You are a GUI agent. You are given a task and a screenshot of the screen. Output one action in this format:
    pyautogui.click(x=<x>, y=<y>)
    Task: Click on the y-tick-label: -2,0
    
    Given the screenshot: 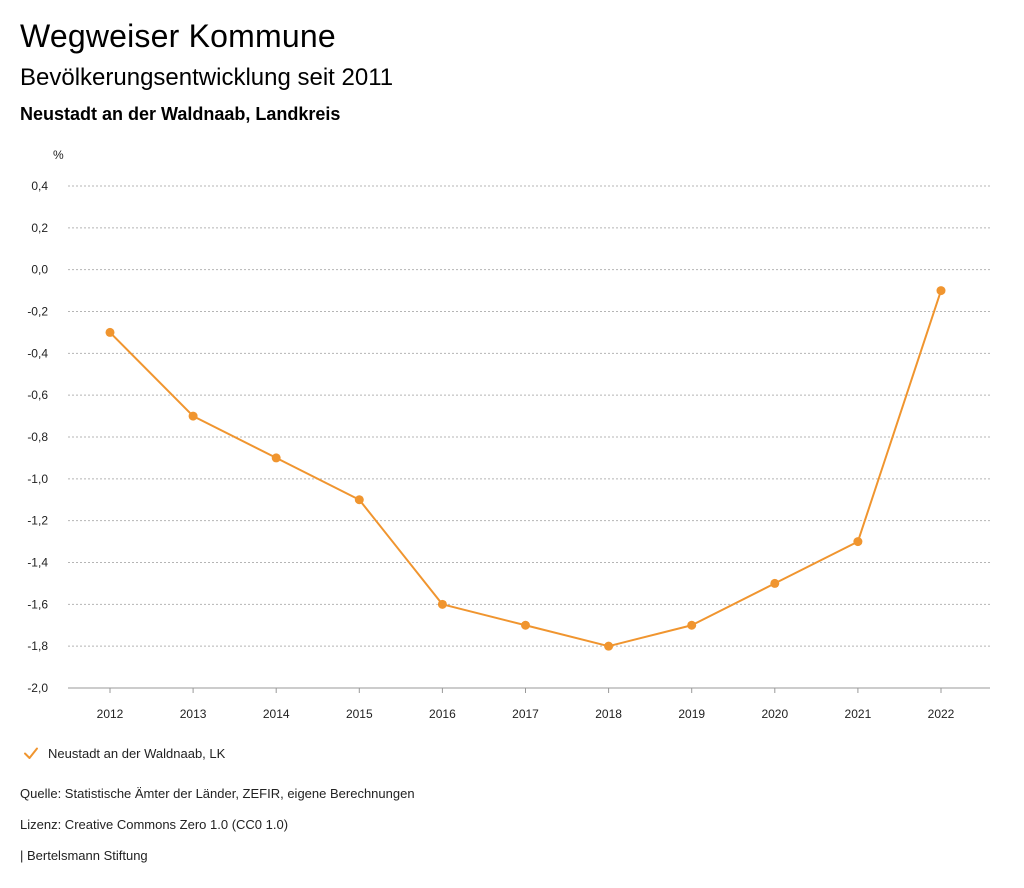 What is the action you would take?
    pyautogui.click(x=37, y=688)
    